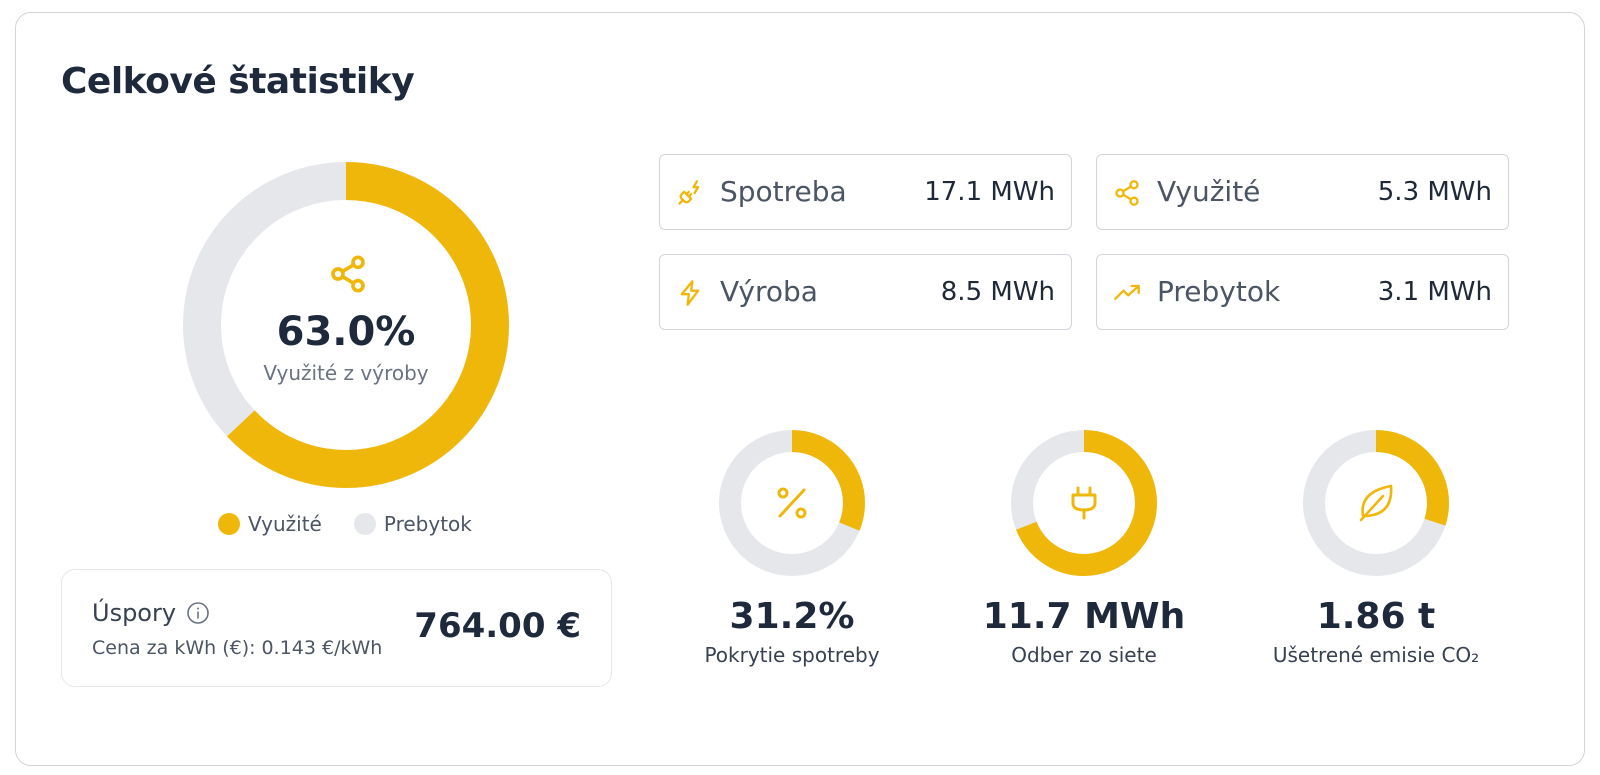  What do you see at coordinates (865, 192) in the screenshot?
I see `stat-consumption: Spotreba 17.1 MWh` at bounding box center [865, 192].